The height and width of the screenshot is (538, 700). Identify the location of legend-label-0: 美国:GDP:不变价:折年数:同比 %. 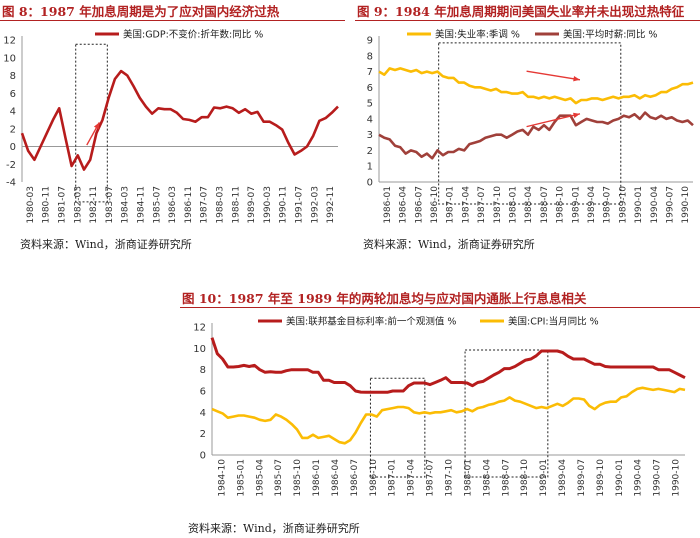
(193, 35).